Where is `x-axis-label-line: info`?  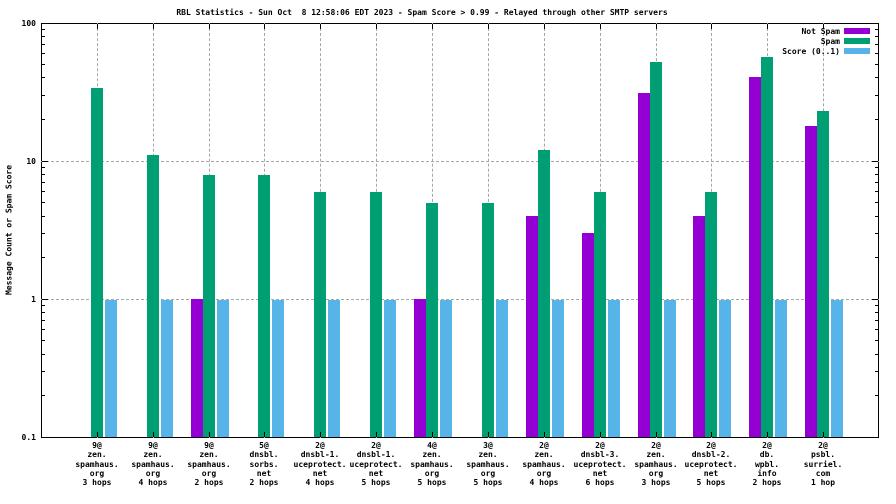 x-axis-label-line: info is located at coordinates (767, 473).